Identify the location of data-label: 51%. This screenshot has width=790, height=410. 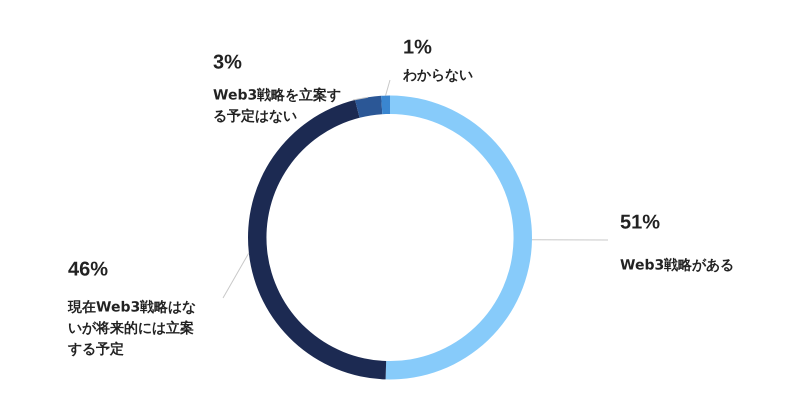
(640, 223).